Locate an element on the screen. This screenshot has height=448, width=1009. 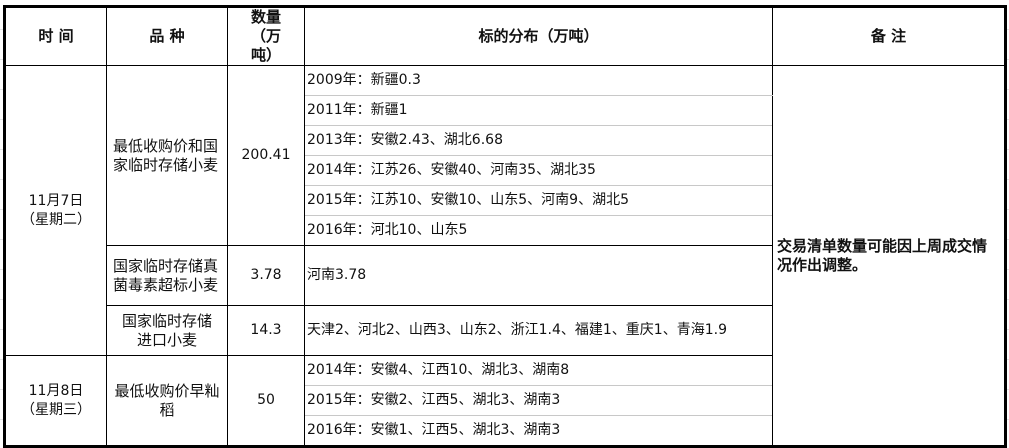
table-row: 2013年：安徽2.43、湖北6.68 is located at coordinates (505, 140).